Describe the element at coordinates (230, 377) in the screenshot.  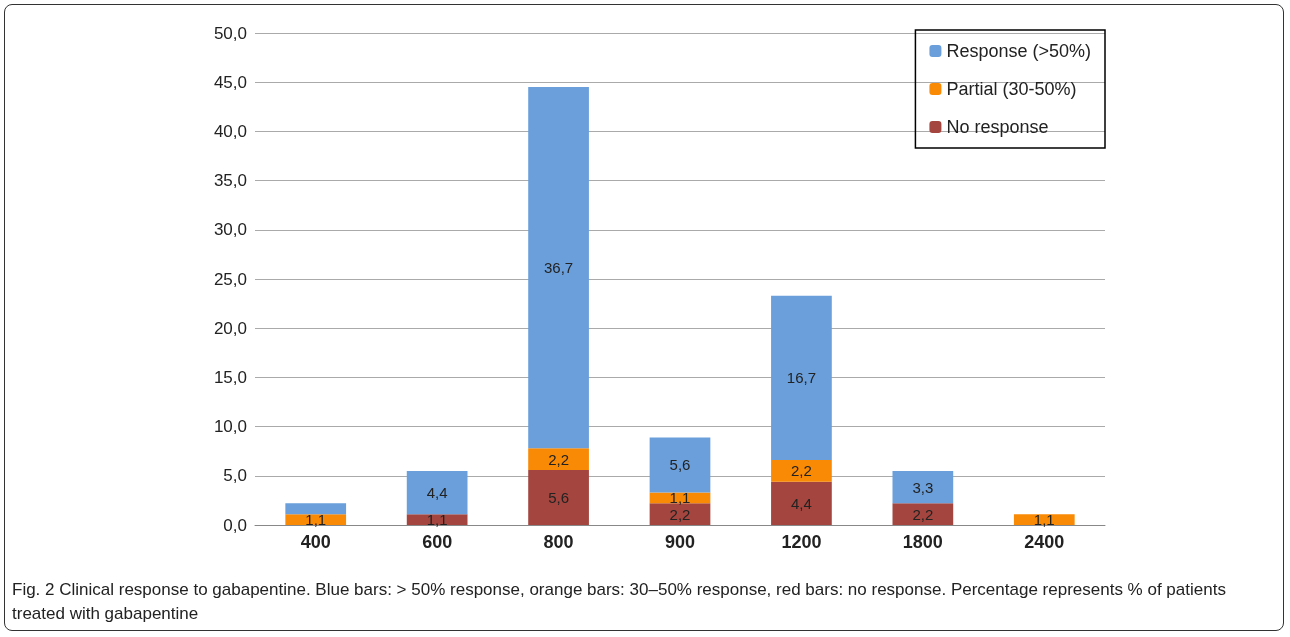
I see `y-tick-label: 15,0` at that location.